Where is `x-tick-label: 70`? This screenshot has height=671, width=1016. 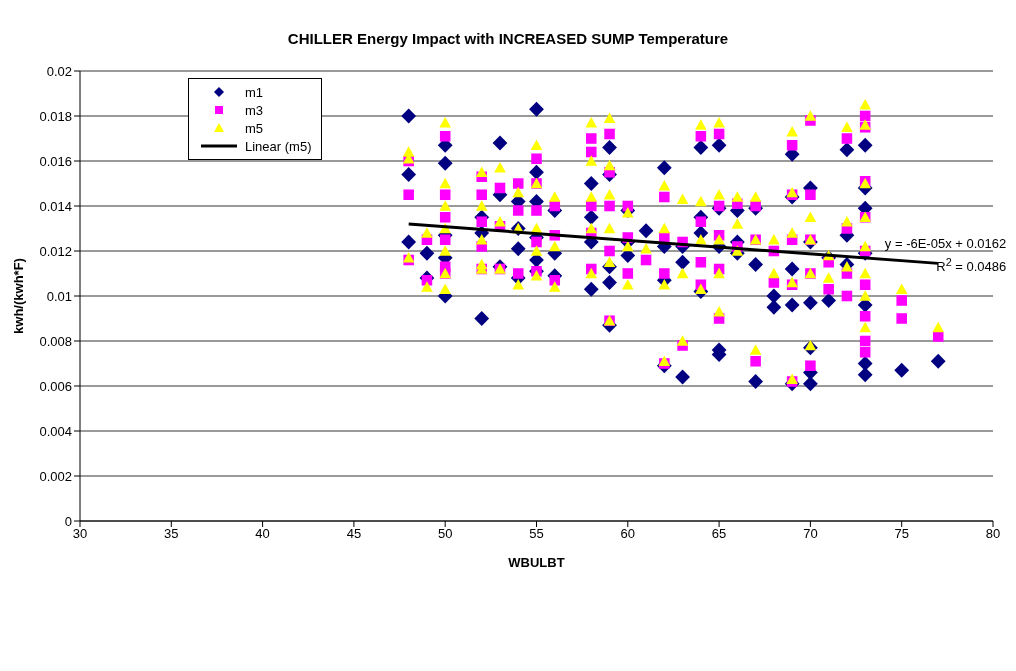 x-tick-label: 70 is located at coordinates (810, 534).